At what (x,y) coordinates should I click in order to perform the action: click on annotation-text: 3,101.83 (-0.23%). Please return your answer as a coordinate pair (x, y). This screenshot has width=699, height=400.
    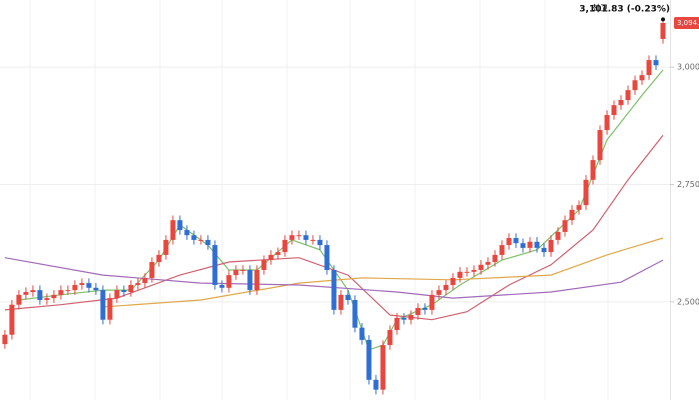
    Looking at the image, I should click on (624, 10).